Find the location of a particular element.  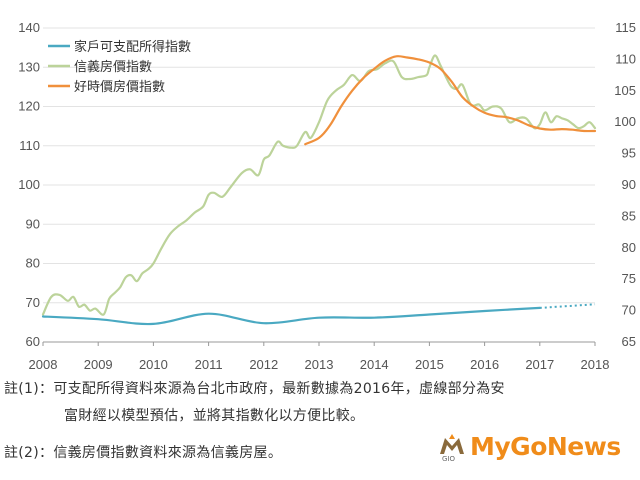

footnote-2: 註(2)：信義房價指數資料來源為信義房屋。 is located at coordinates (143, 453).